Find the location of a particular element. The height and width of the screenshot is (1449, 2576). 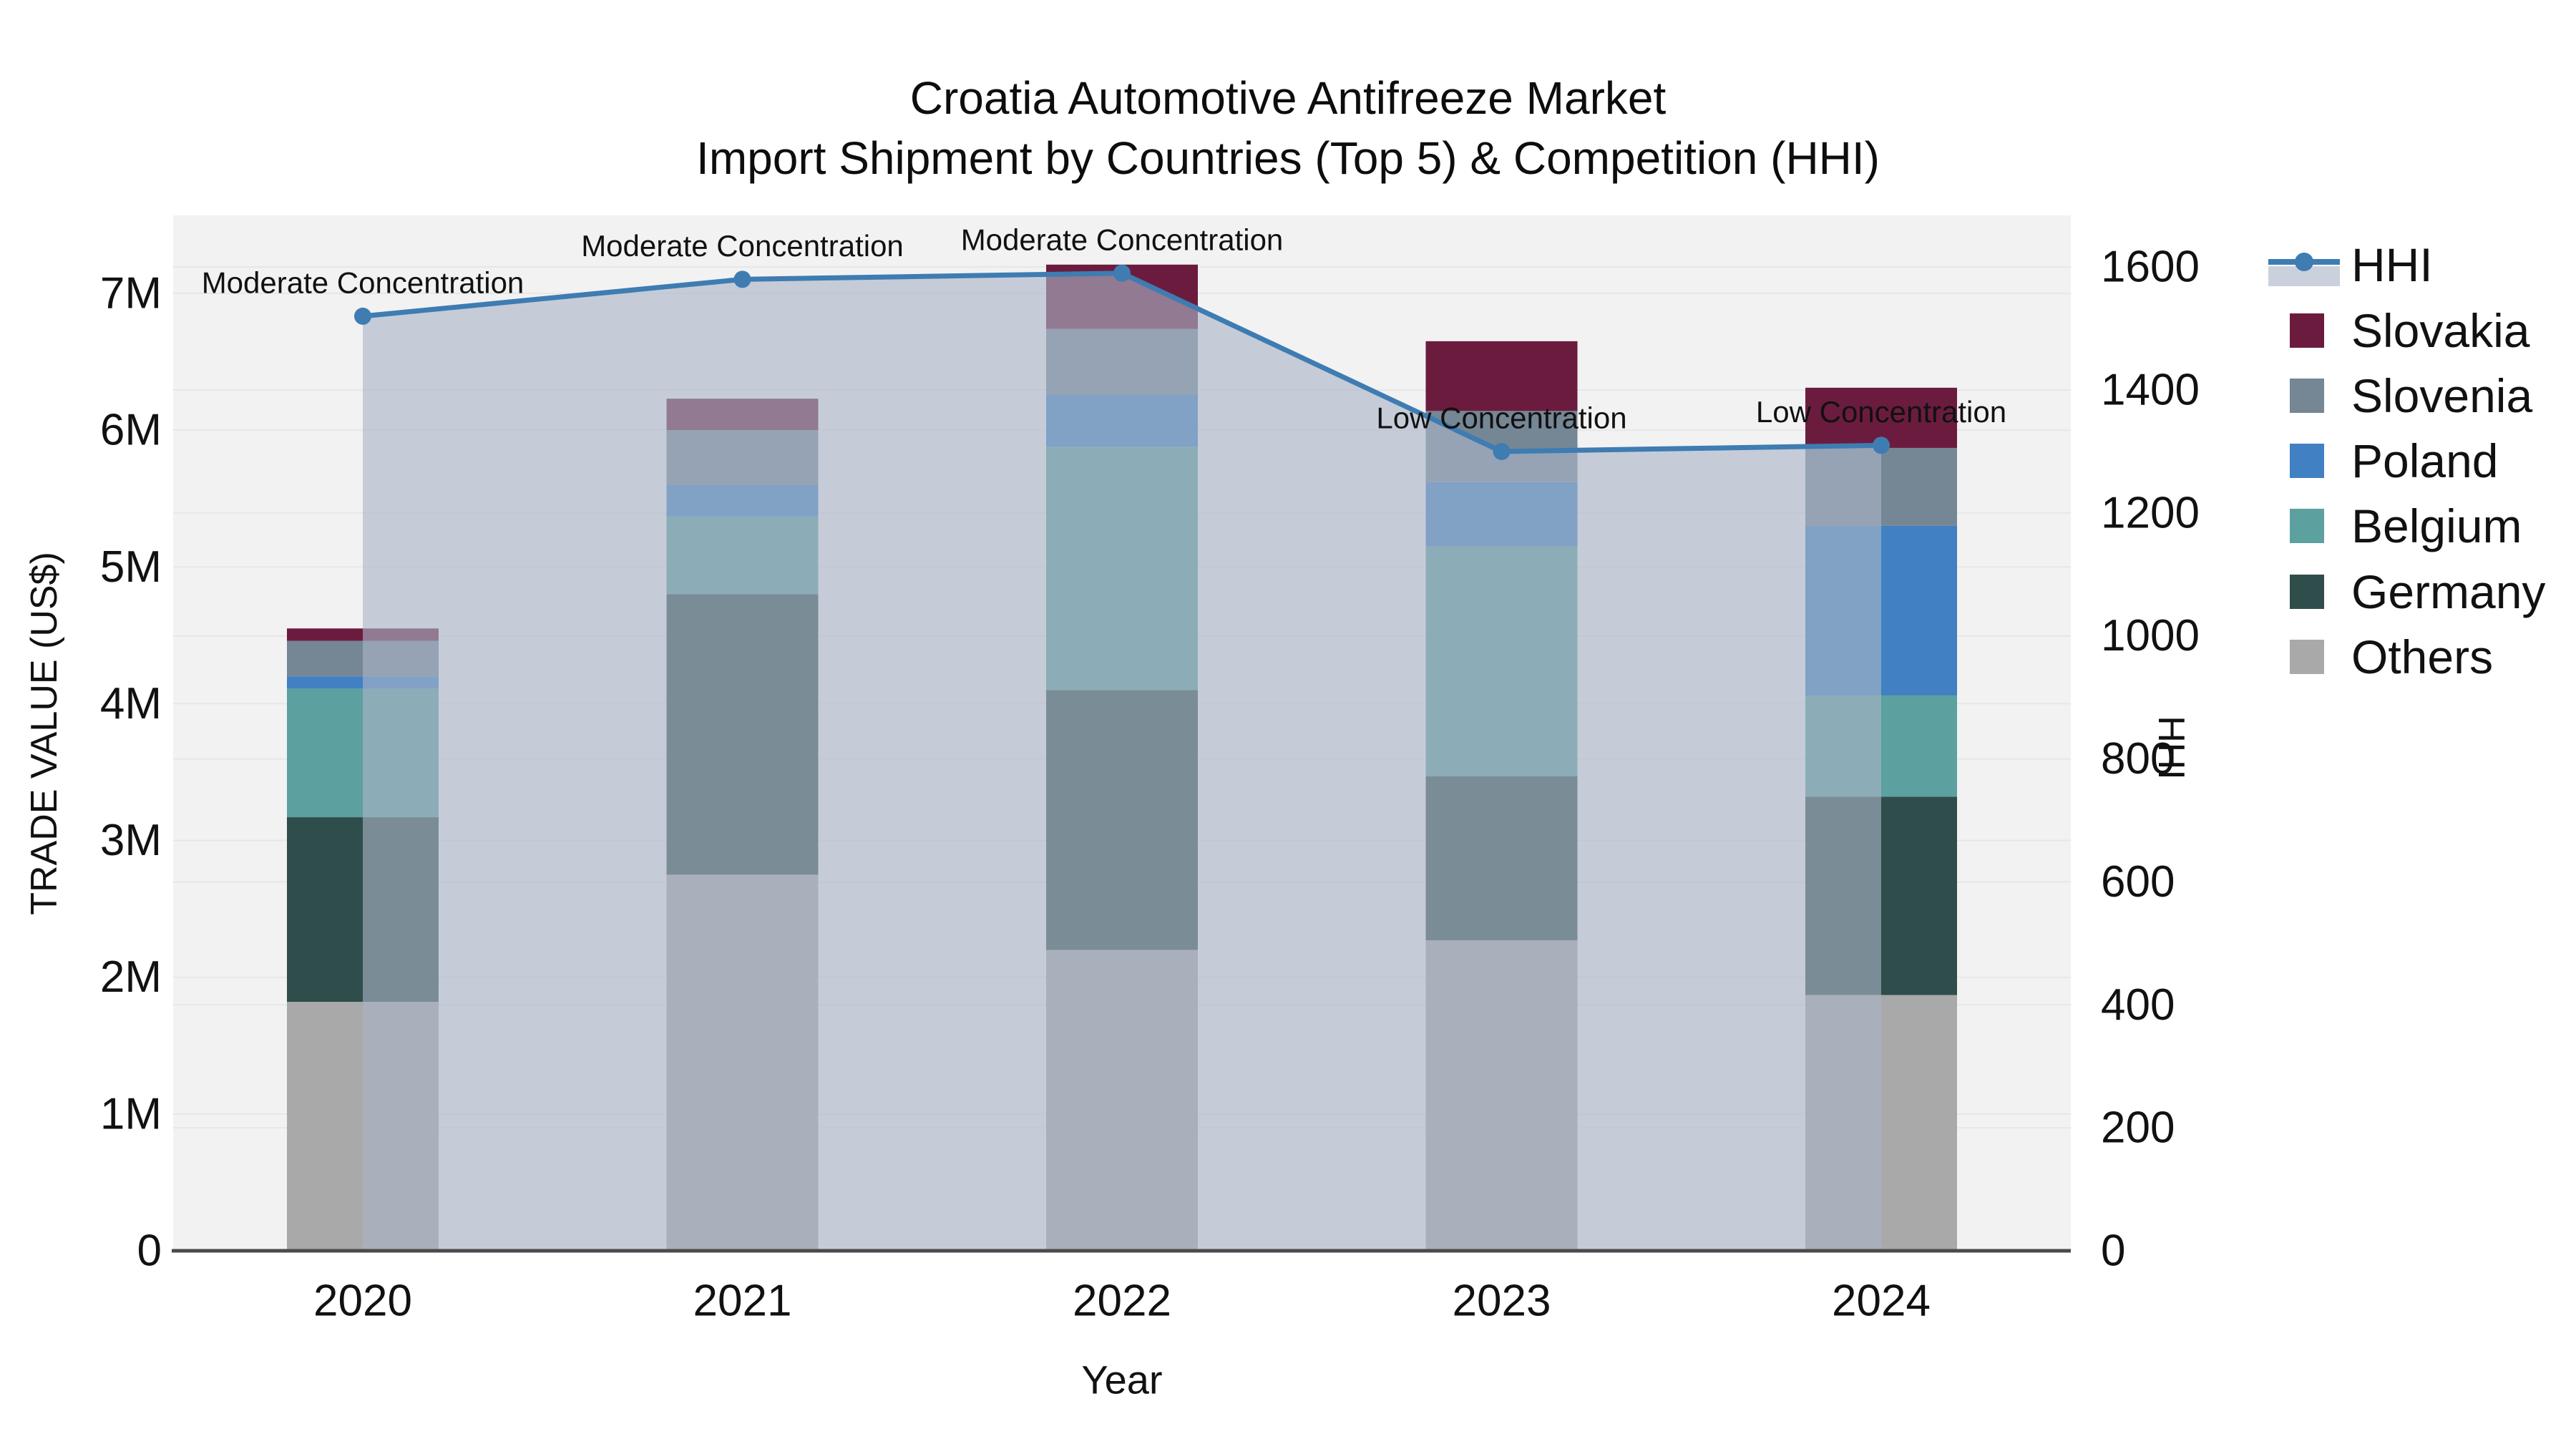

legend-hhi-marker is located at coordinates (2304, 262).